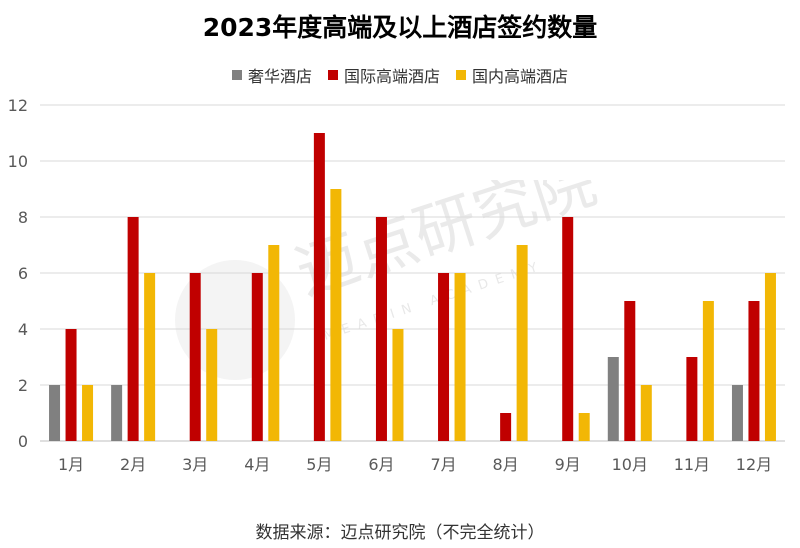  I want to click on y-tick-label: 12, so click(18, 105).